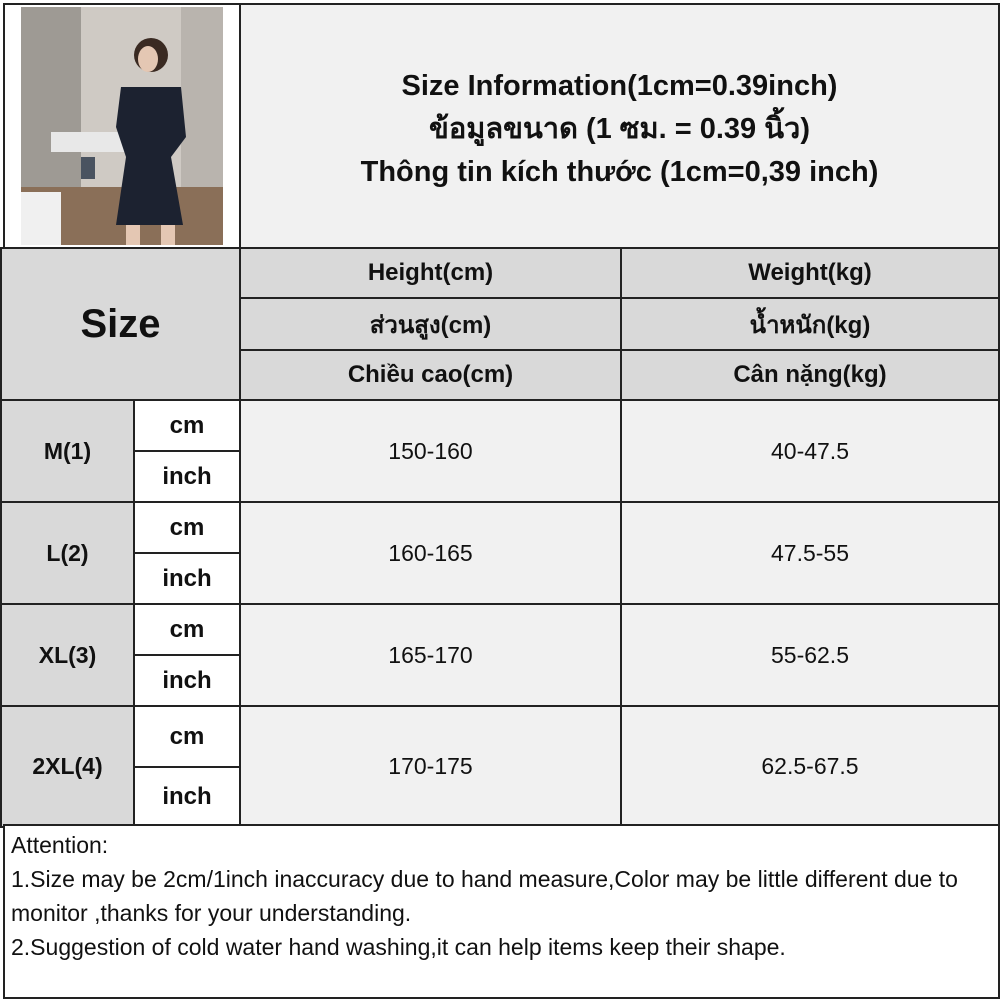  What do you see at coordinates (430, 766) in the screenshot?
I see `height-value: 170-175` at bounding box center [430, 766].